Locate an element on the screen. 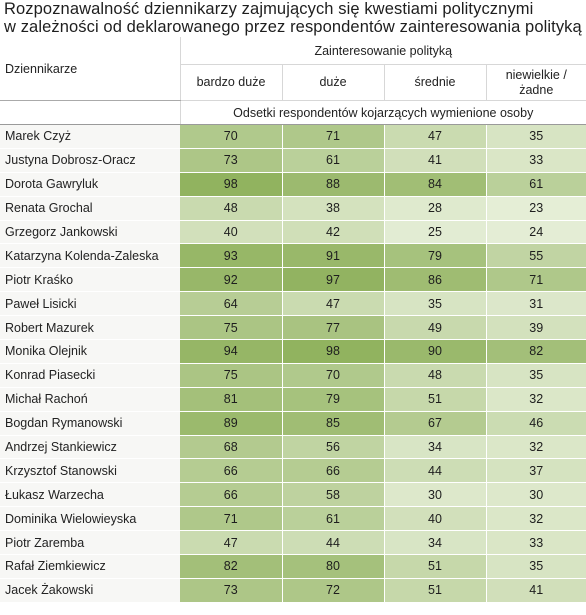 The image size is (586, 615). journalist-name: Robert Mazurek is located at coordinates (90, 328).